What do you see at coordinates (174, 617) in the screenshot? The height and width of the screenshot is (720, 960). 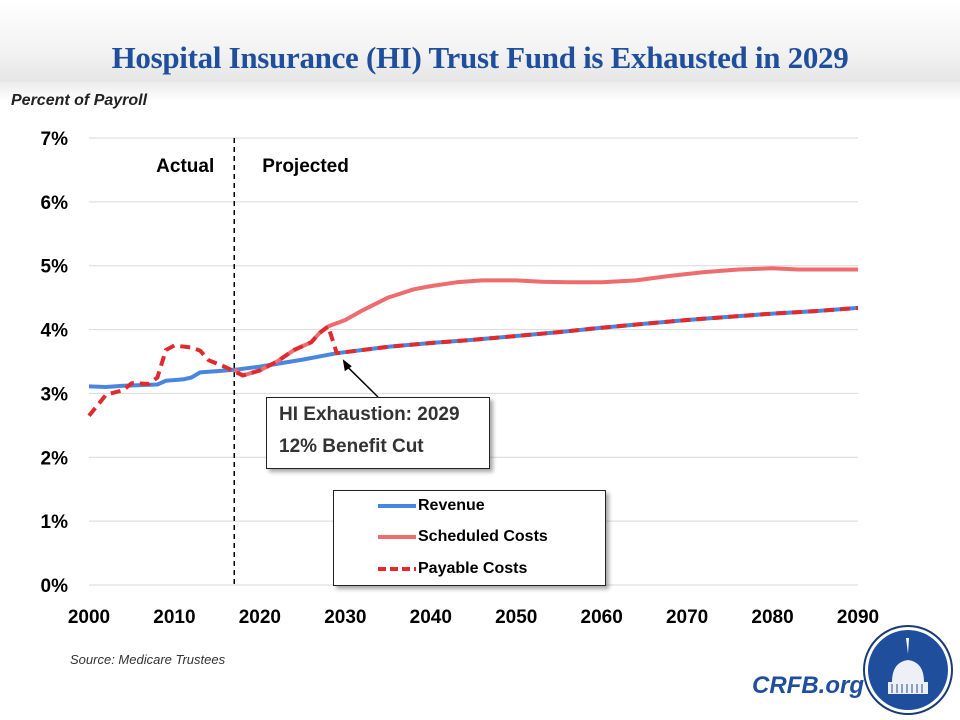 I see `x-tick-label: 2010` at bounding box center [174, 617].